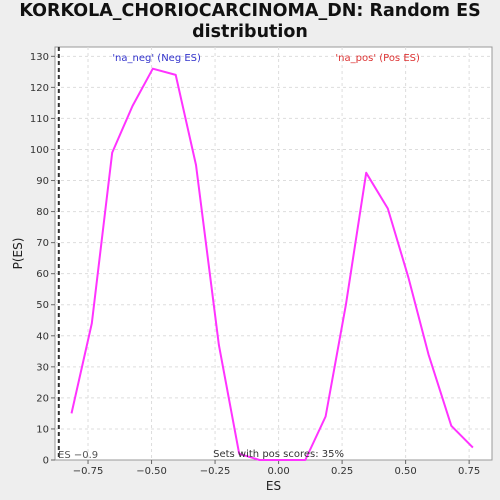 Image resolution: width=500 pixels, height=500 pixels. Describe the element at coordinates (42, 429) in the screenshot. I see `y-tick-label: 10` at that location.